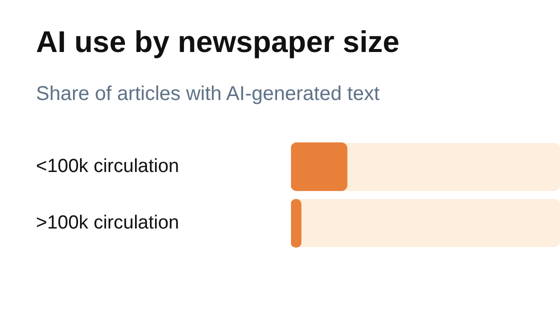 This screenshot has width=560, height=320. What do you see at coordinates (208, 94) in the screenshot?
I see `chart-subtitle: Share of articles with AI-generated text` at bounding box center [208, 94].